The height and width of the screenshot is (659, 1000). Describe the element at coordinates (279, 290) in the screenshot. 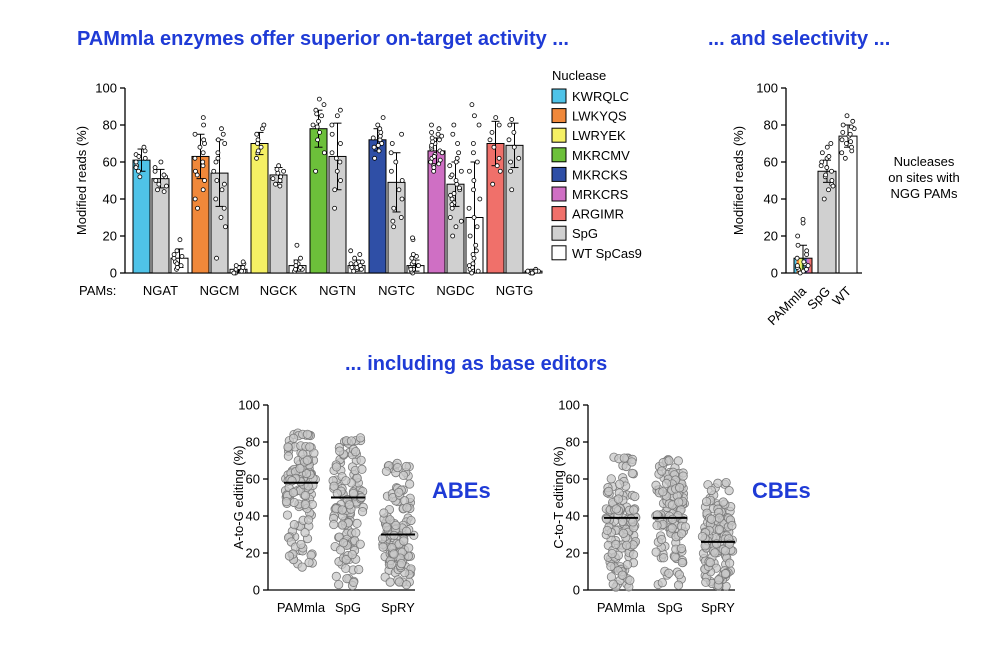

I see `pam-label: NGCK` at that location.